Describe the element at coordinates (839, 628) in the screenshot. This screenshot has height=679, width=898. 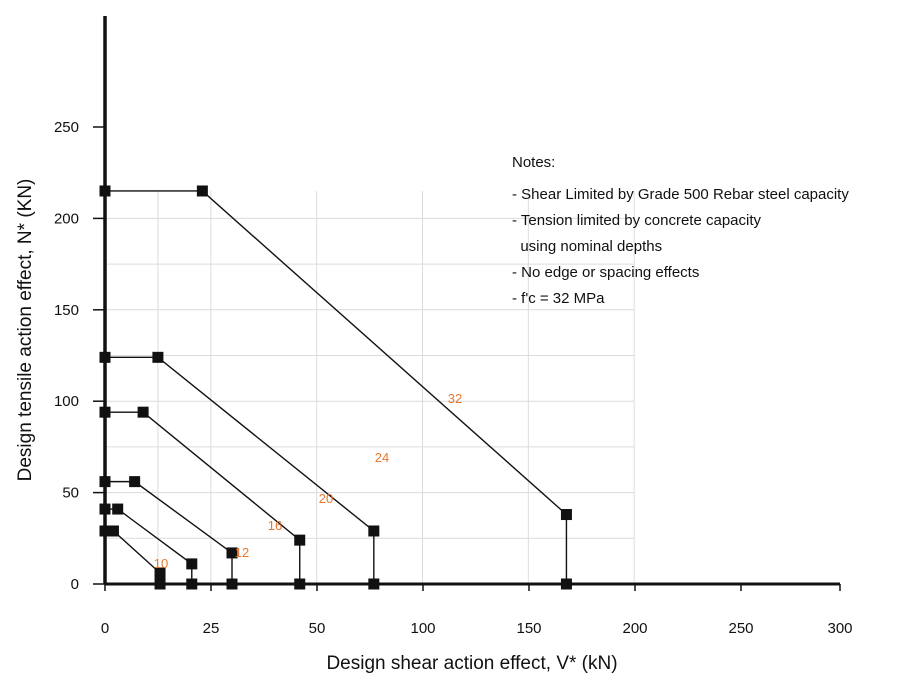
I see `x-tick-label: 300` at that location.